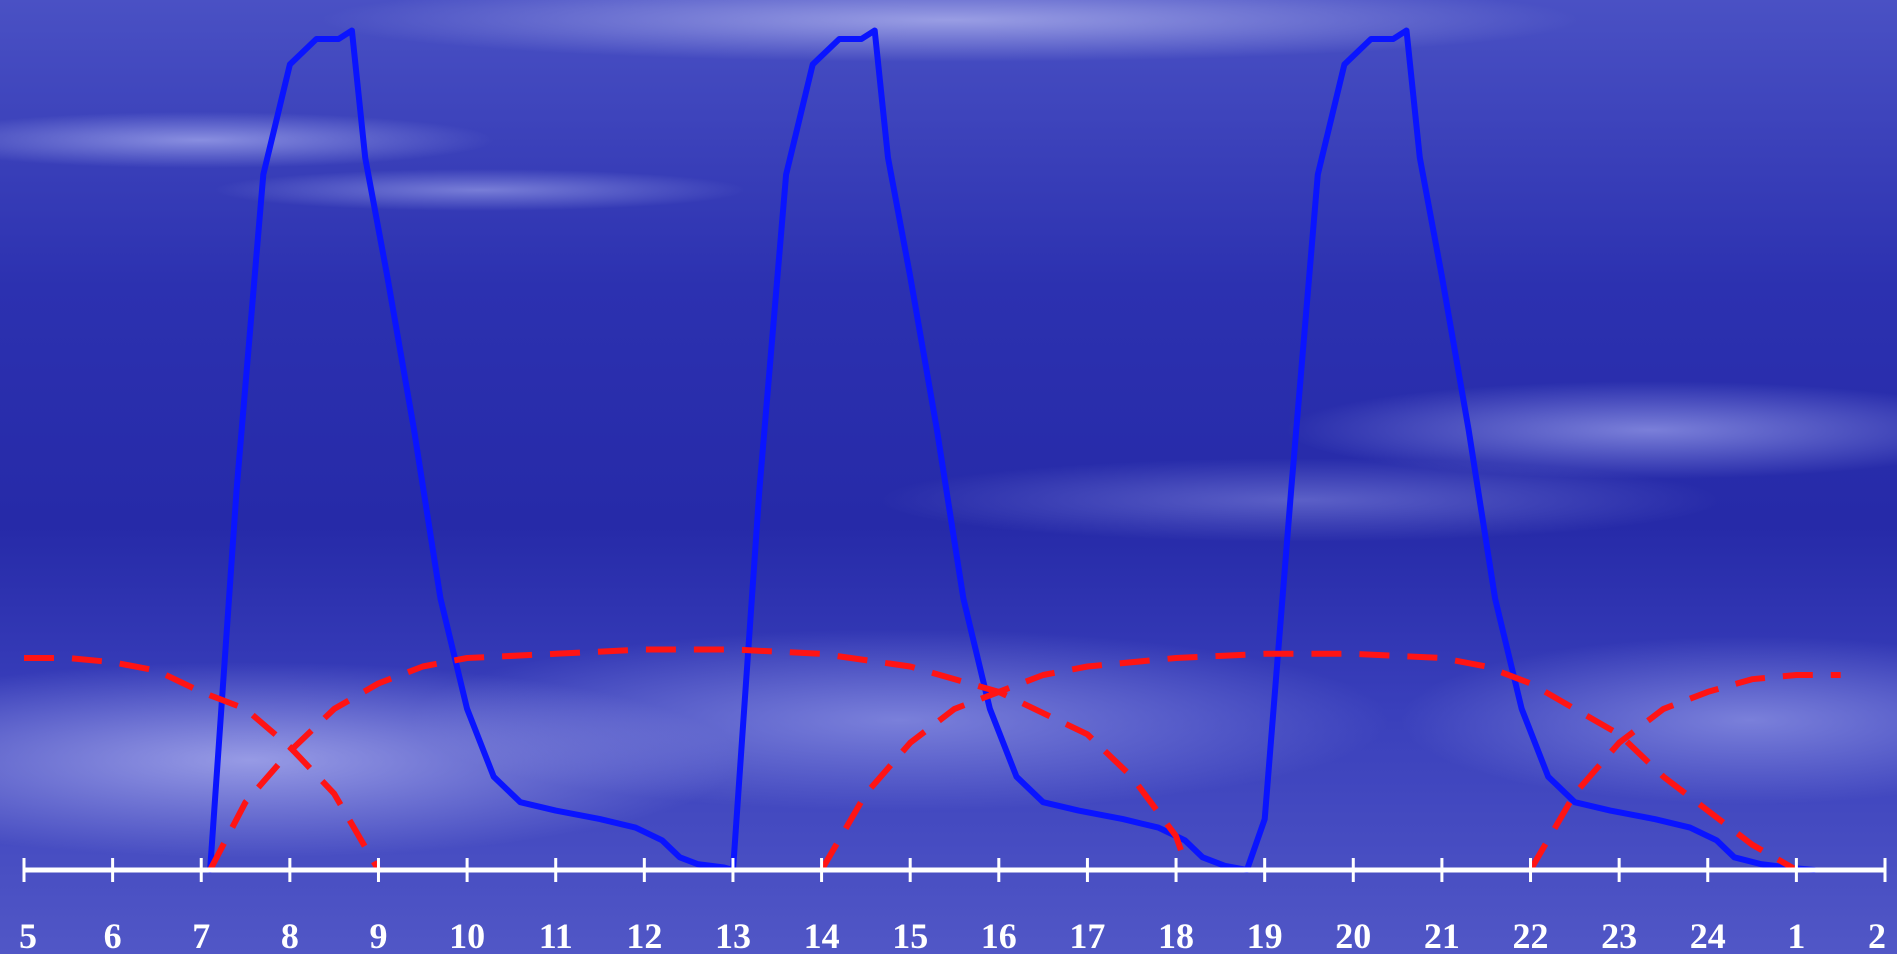 The height and width of the screenshot is (954, 1897). I want to click on x-tick-label: 24, so click(1708, 935).